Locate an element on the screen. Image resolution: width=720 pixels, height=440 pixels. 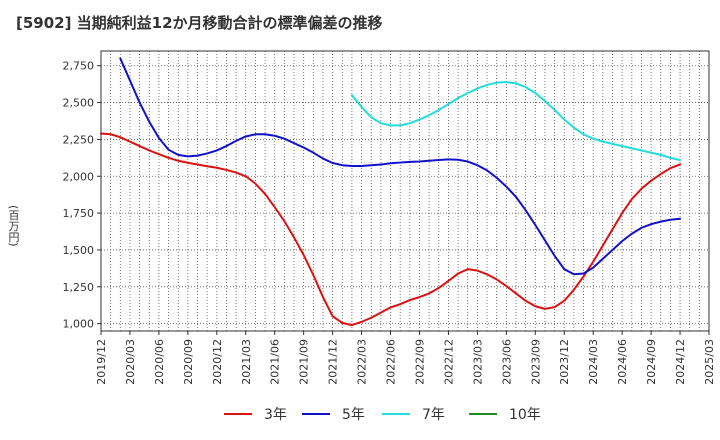
x-tick-label: 2024/12 is located at coordinates (680, 362).